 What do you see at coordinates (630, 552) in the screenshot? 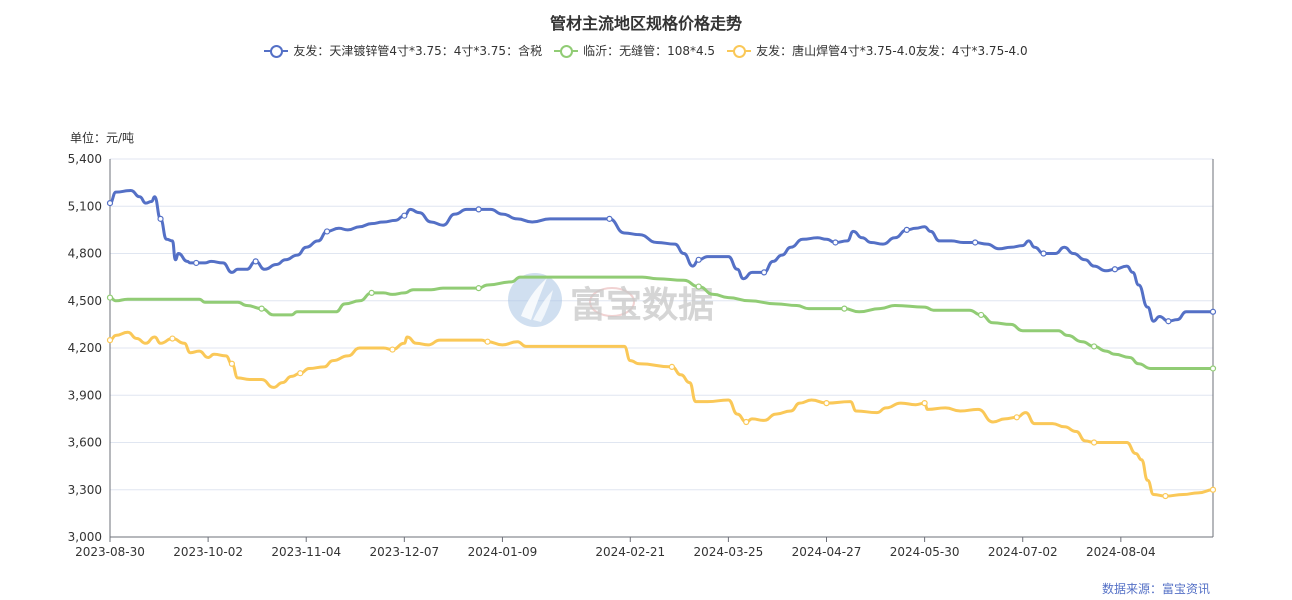
I see `x-tick-label: 2024-02-21` at bounding box center [630, 552].